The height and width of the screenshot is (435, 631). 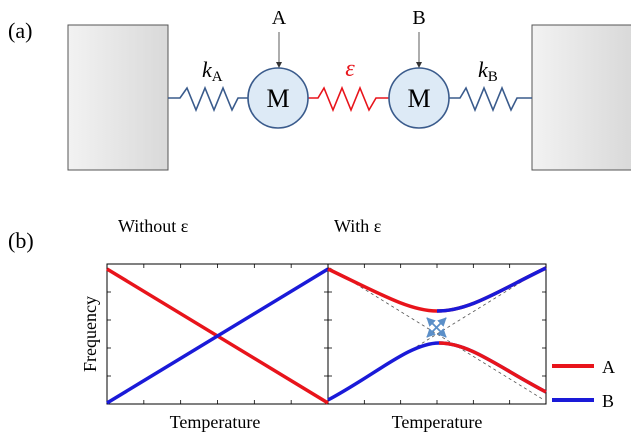 I want to click on pointer-b-arrowhead, so click(x=419, y=65).